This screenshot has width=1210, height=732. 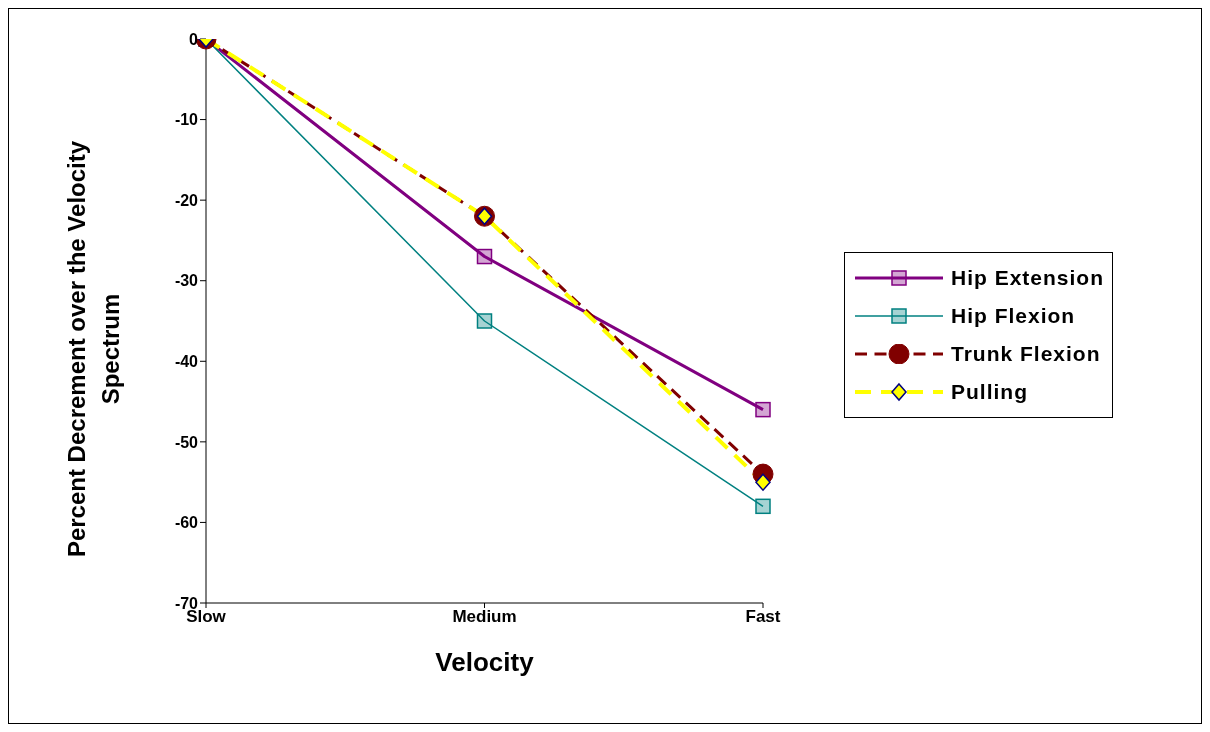 I want to click on y-tick-label: -50, so click(x=186, y=442).